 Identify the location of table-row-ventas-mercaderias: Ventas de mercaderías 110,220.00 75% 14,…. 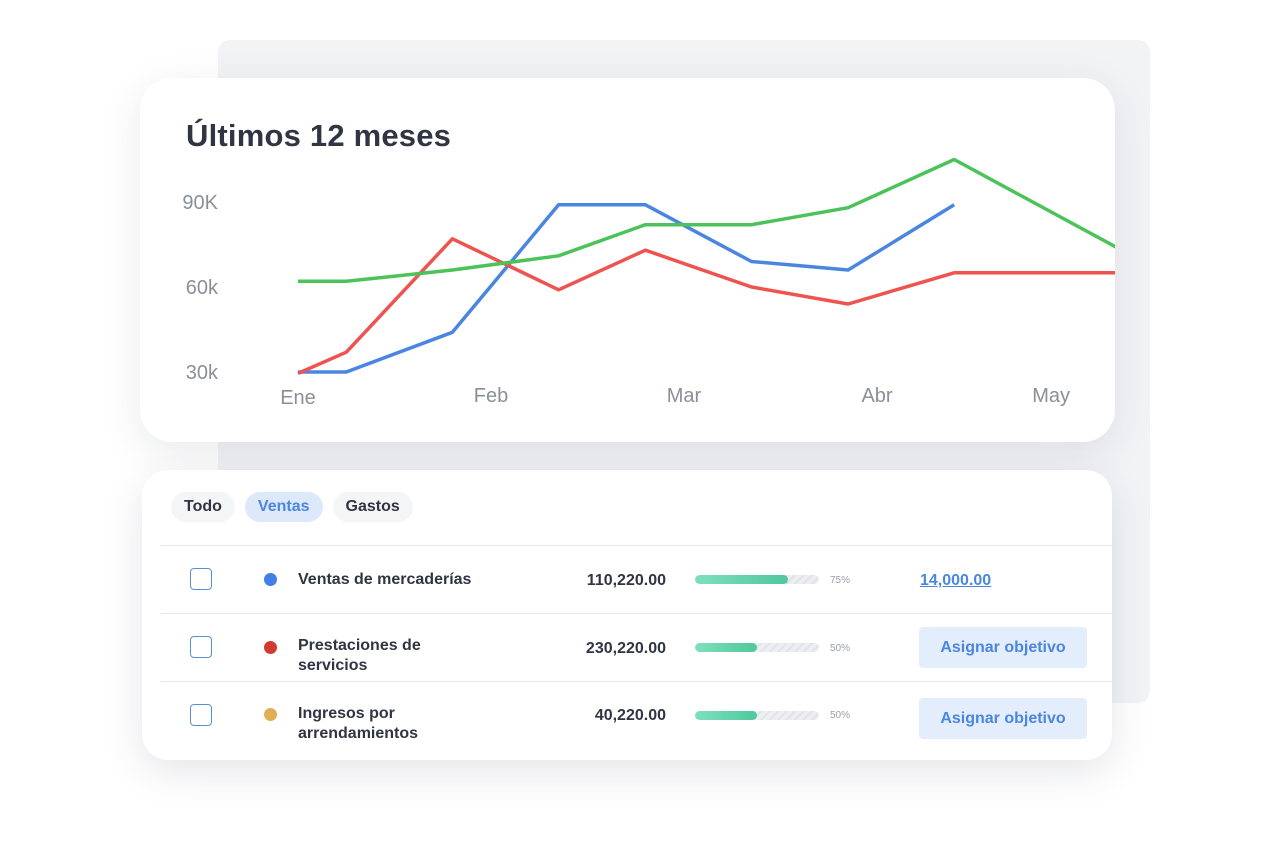
(636, 579).